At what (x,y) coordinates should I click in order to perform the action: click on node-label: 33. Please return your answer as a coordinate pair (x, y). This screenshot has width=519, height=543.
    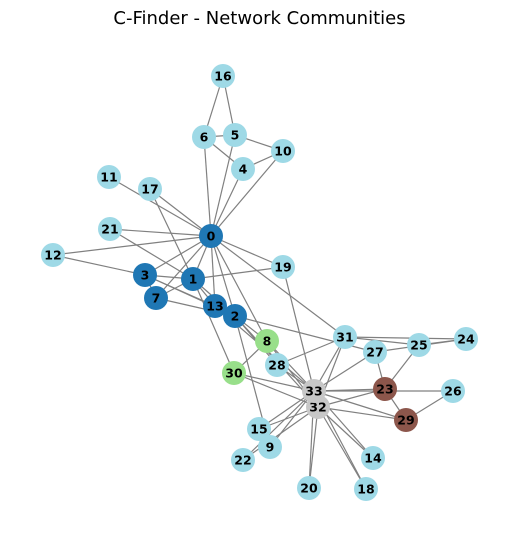
    Looking at the image, I should click on (313, 391).